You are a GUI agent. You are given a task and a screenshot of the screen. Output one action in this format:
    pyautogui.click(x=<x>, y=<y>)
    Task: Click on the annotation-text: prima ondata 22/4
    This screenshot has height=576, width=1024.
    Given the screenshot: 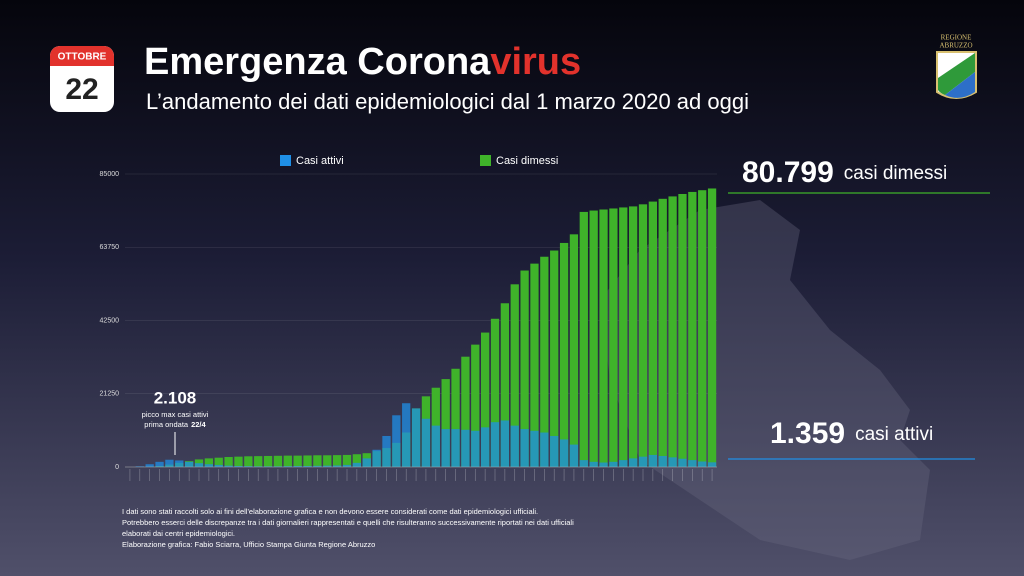 What is the action you would take?
    pyautogui.click(x=175, y=424)
    